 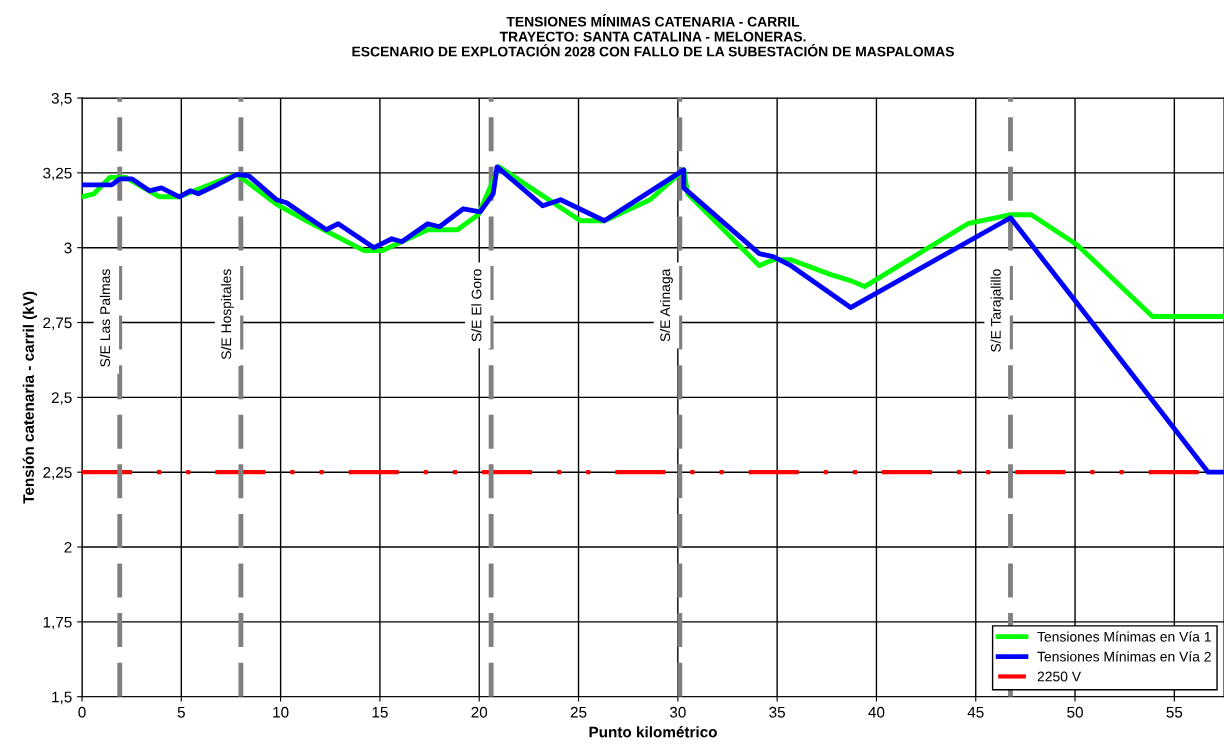 What do you see at coordinates (57, 174) in the screenshot?
I see `y-tick-label: 3,25` at bounding box center [57, 174].